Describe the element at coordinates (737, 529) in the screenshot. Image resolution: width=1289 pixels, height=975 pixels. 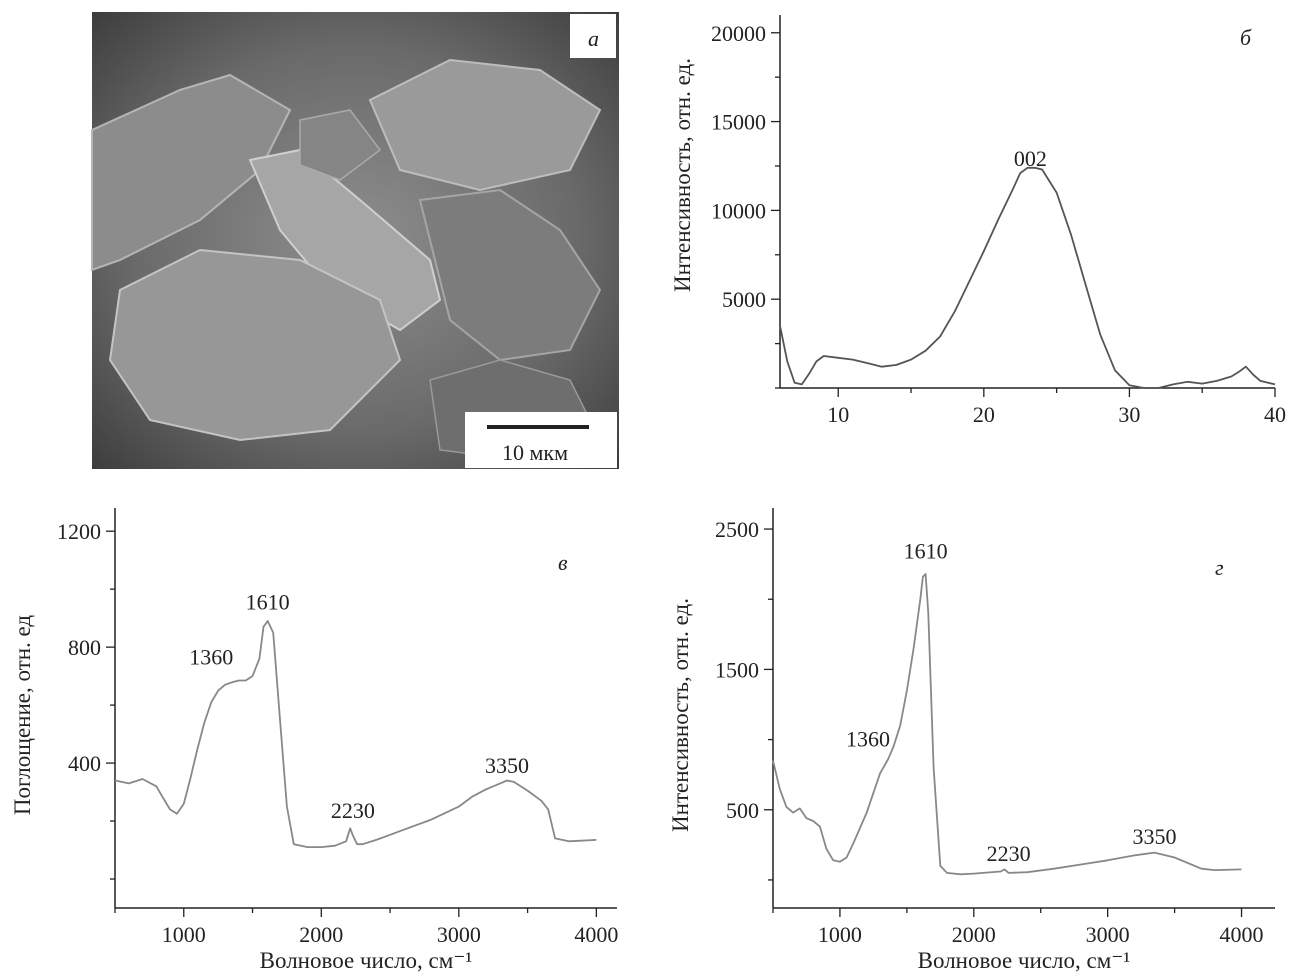
I see `y-tick-label: 2500` at that location.